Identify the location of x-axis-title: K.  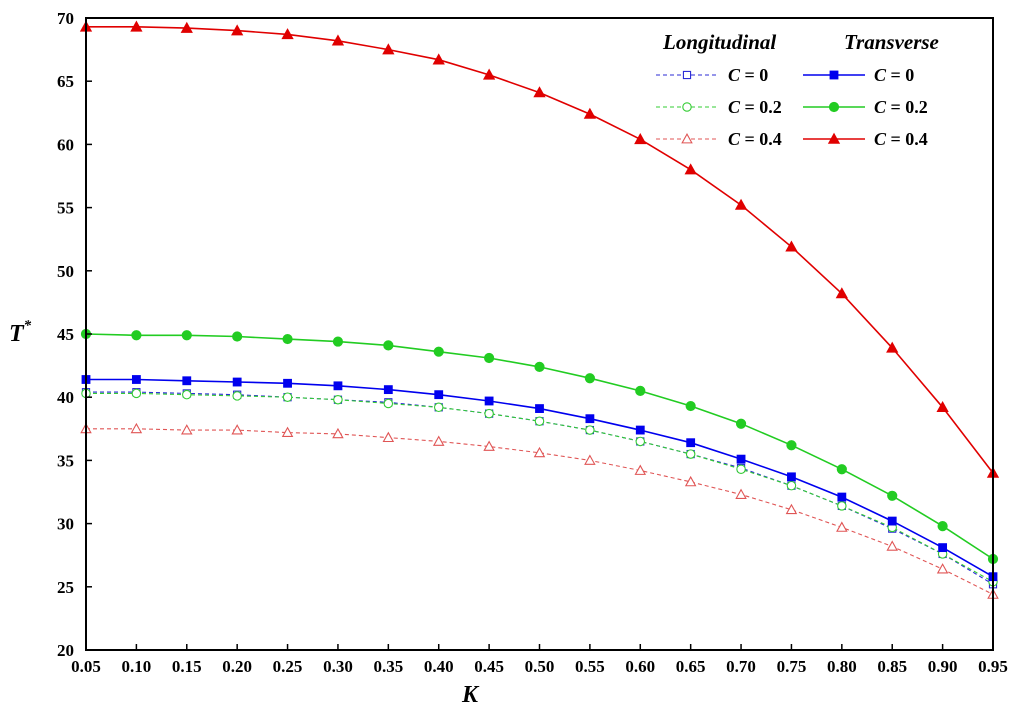
(470, 695).